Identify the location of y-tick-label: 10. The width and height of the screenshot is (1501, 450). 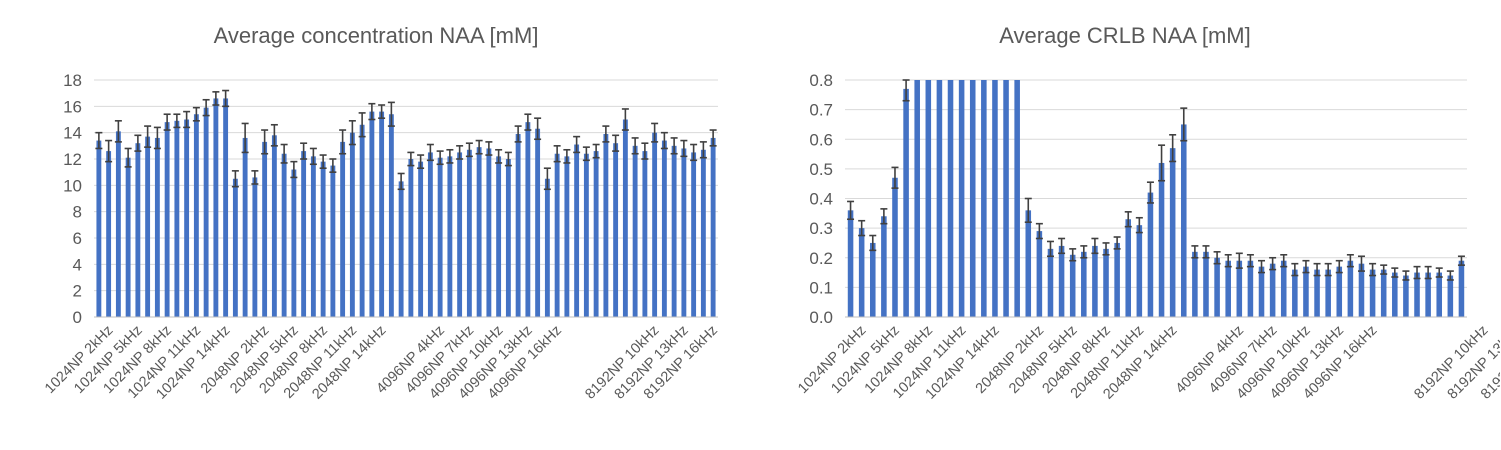
(72, 185).